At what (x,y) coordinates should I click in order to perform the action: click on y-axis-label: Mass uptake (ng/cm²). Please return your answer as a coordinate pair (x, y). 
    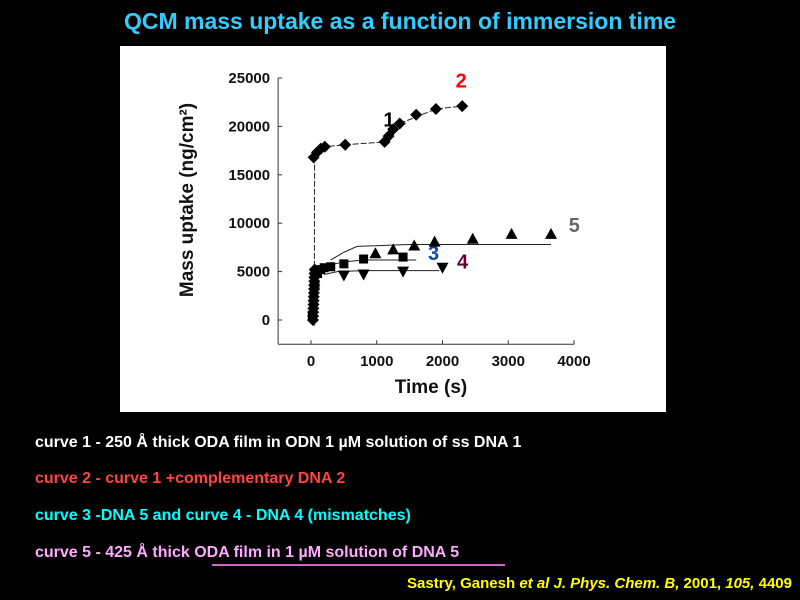
    Looking at the image, I should click on (187, 200).